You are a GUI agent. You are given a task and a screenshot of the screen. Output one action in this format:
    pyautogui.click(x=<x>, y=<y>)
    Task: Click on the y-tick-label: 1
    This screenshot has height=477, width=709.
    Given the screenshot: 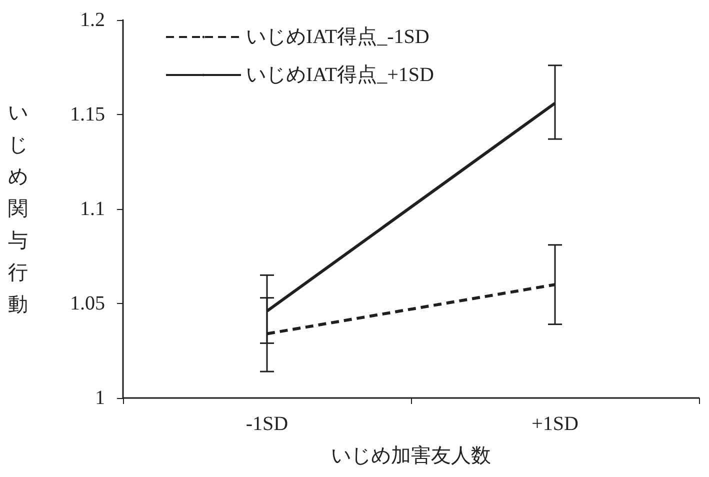 What is the action you would take?
    pyautogui.click(x=100, y=398)
    